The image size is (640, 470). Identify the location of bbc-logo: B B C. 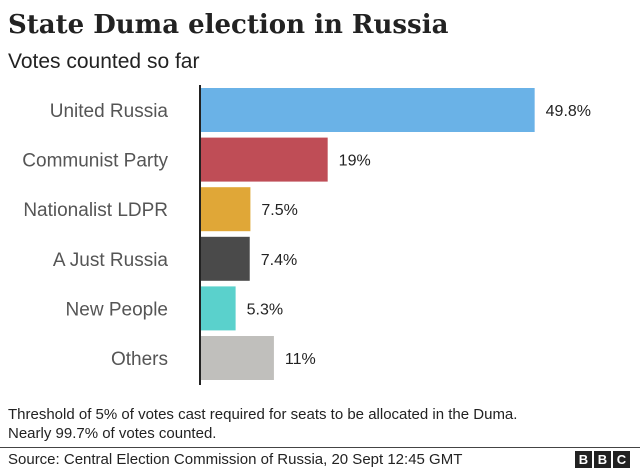
(602, 459).